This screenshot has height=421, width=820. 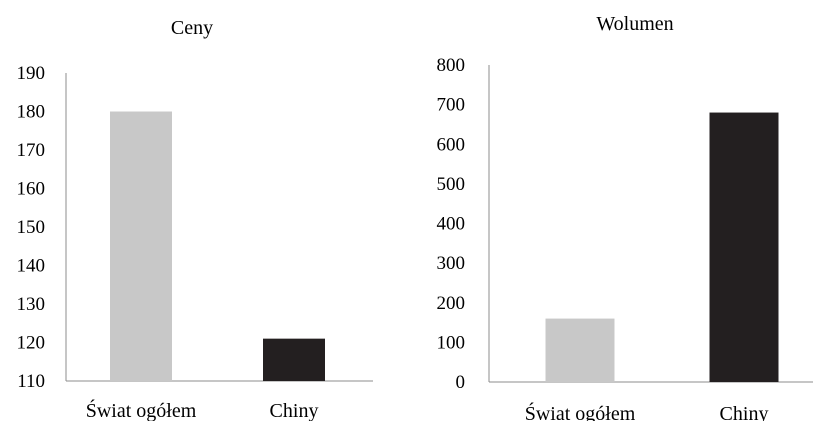 I want to click on volume-y-tick-label: 500, so click(x=451, y=184).